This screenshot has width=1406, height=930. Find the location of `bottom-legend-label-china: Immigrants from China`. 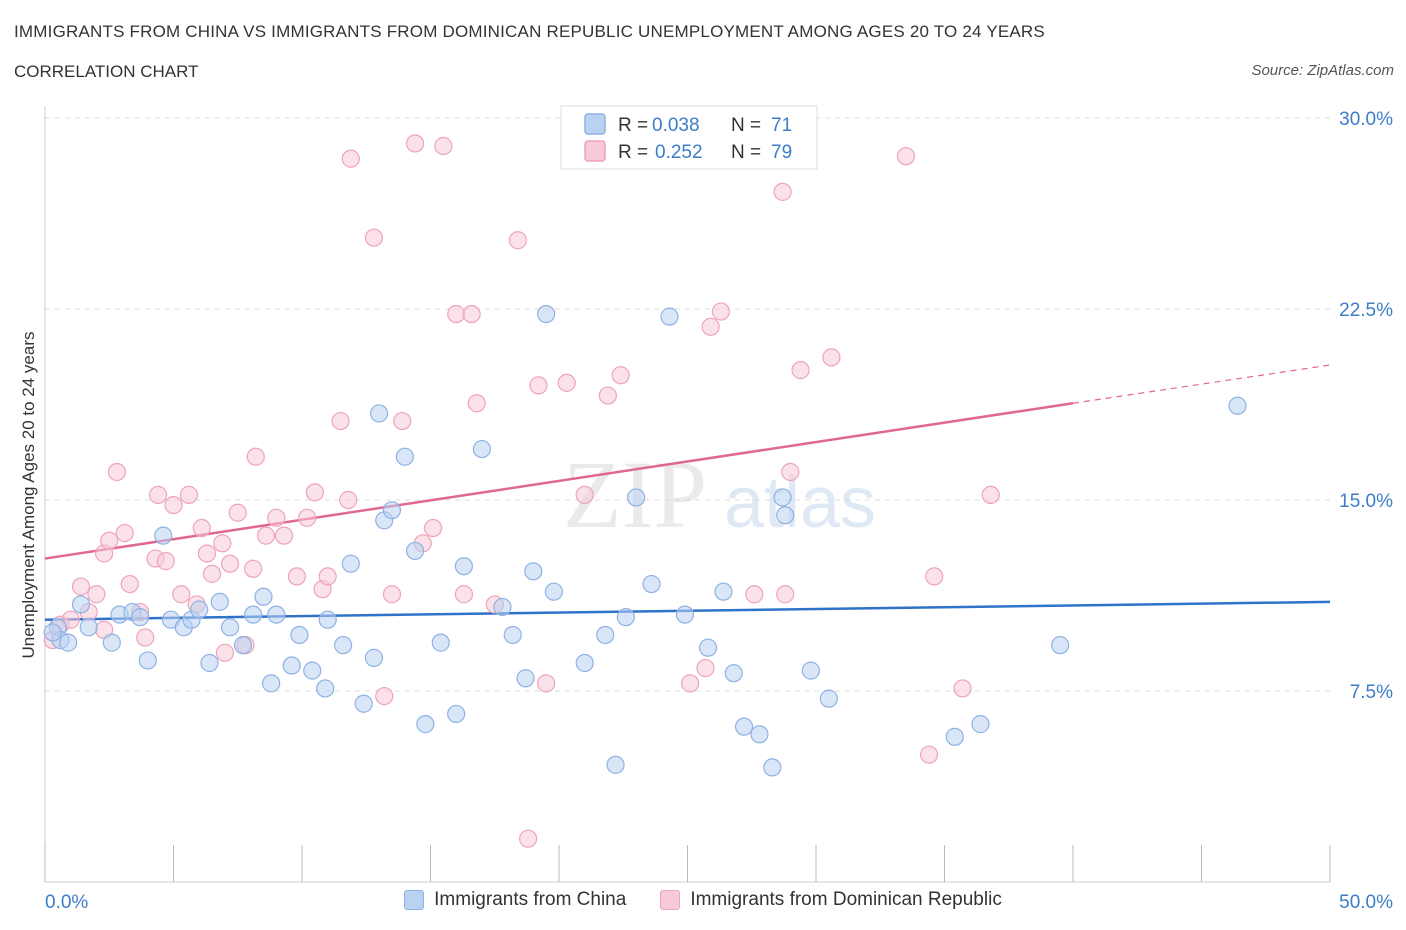

bottom-legend-label-china: Immigrants from China is located at coordinates (530, 899).